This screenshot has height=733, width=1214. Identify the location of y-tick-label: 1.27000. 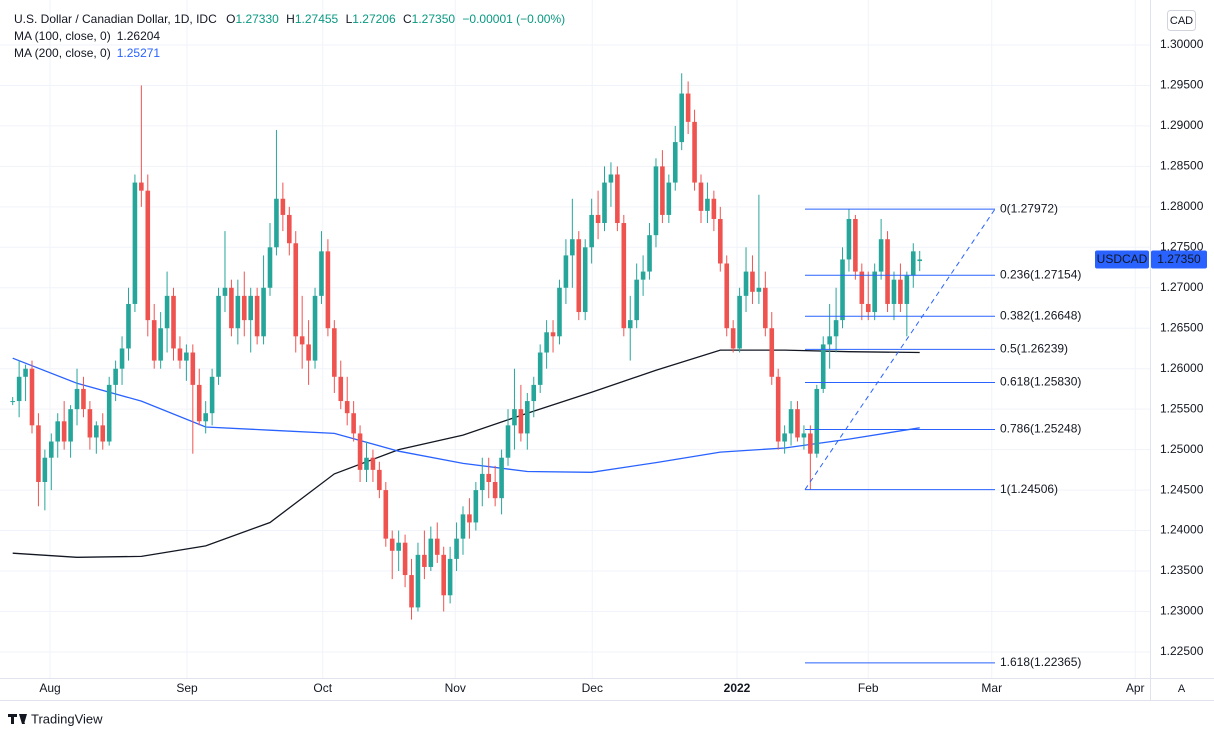
(1182, 287).